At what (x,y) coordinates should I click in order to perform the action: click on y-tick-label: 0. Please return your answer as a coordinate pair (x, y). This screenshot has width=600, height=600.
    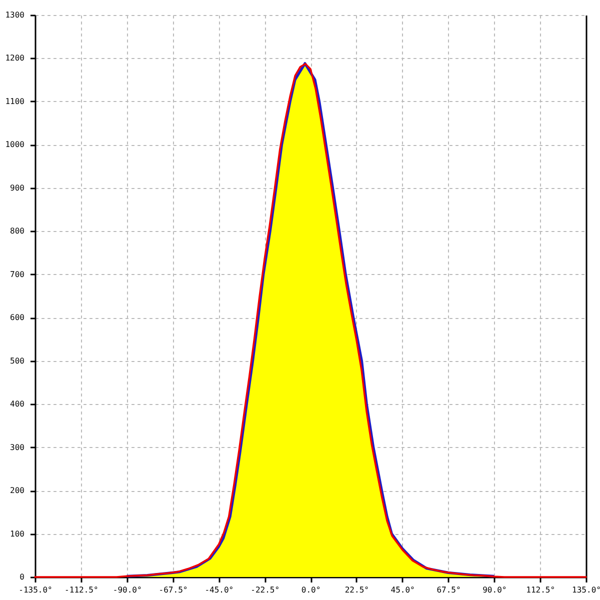
    Looking at the image, I should click on (22, 577).